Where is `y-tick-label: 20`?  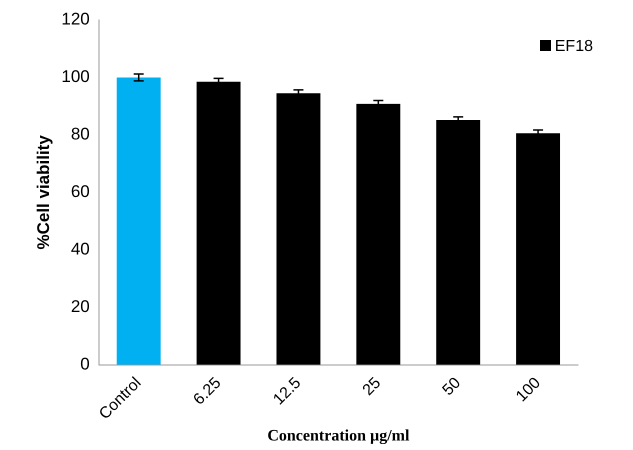 y-tick-label: 20 is located at coordinates (80, 306).